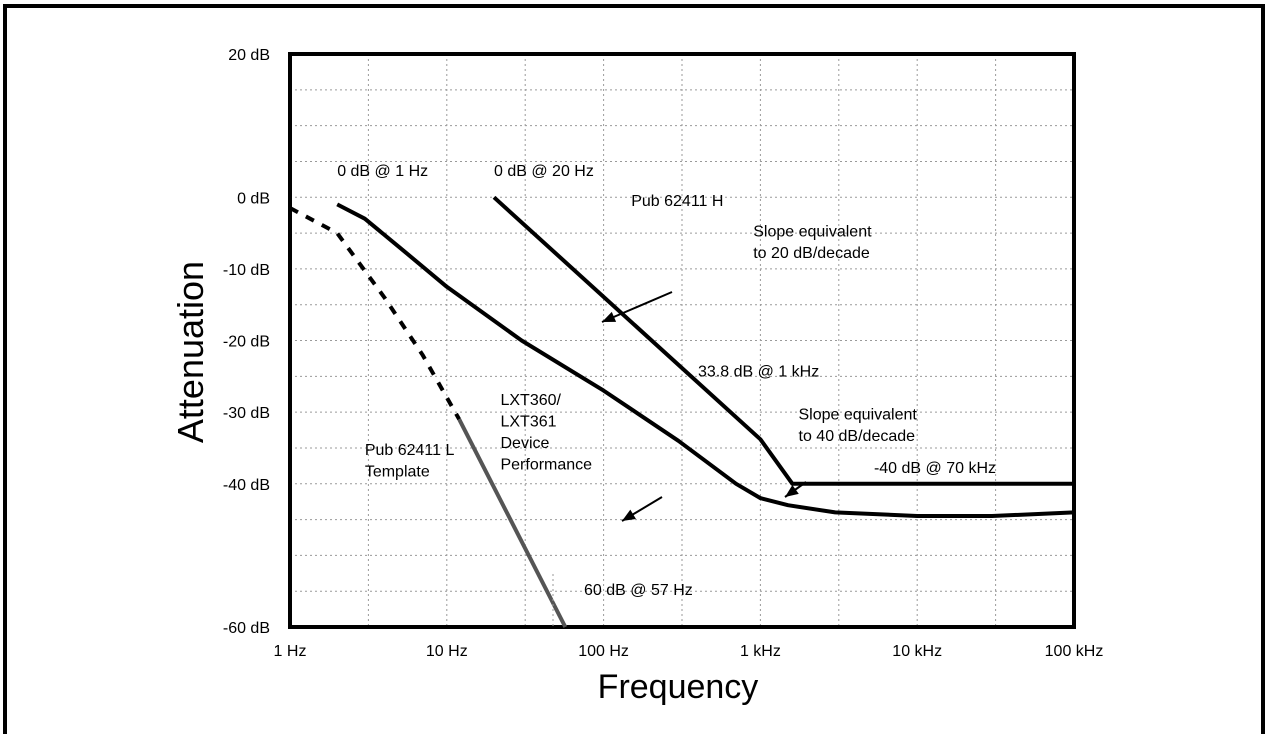 This screenshot has height=734, width=1271. Describe the element at coordinates (290, 651) in the screenshot. I see `x-tick-label: 1 Hz` at that location.